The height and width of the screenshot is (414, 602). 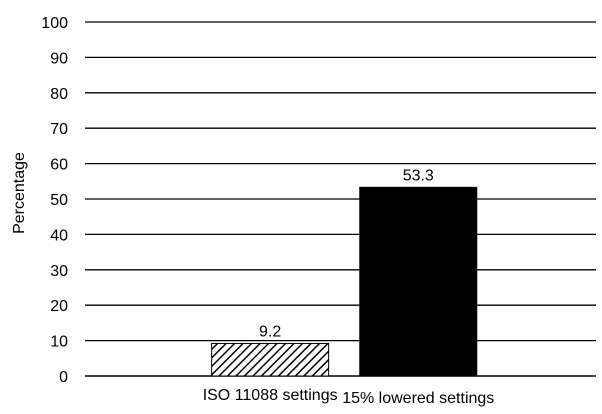 I want to click on y-axis-ticks: 0 10 20 30 40 50 60 70 80 90 100, so click(x=54, y=200).